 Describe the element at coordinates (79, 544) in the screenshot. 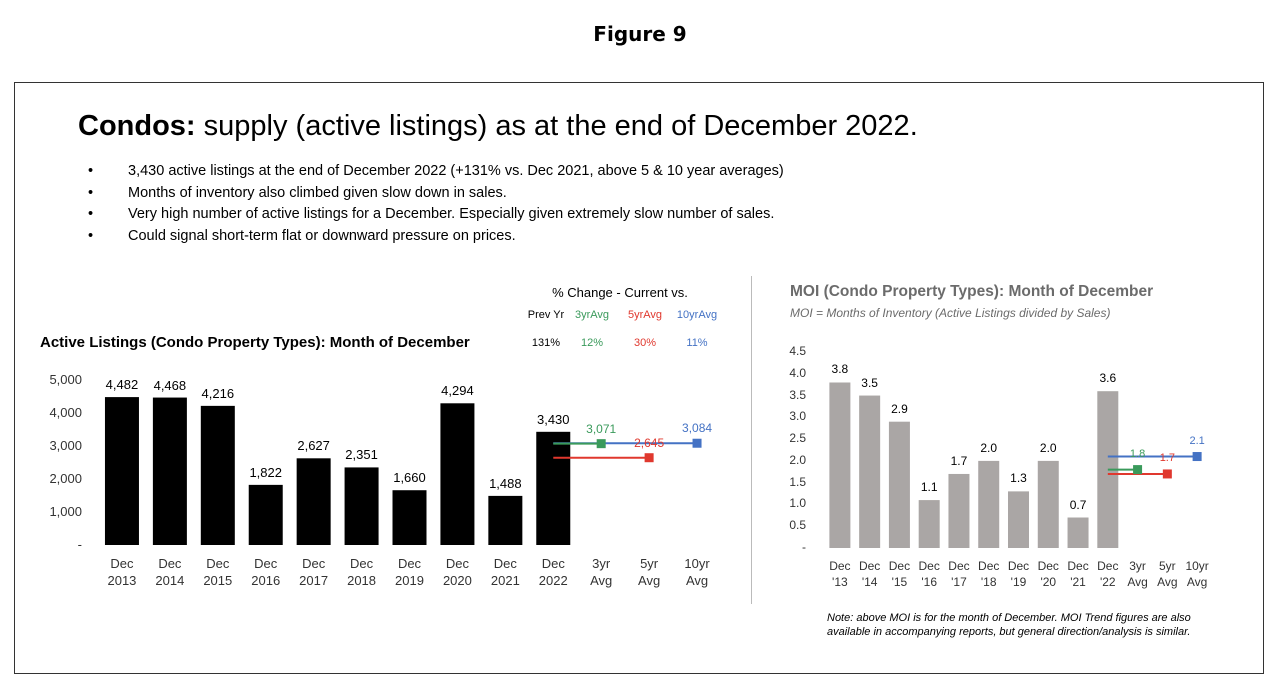

I see `y-tick-label: -` at that location.